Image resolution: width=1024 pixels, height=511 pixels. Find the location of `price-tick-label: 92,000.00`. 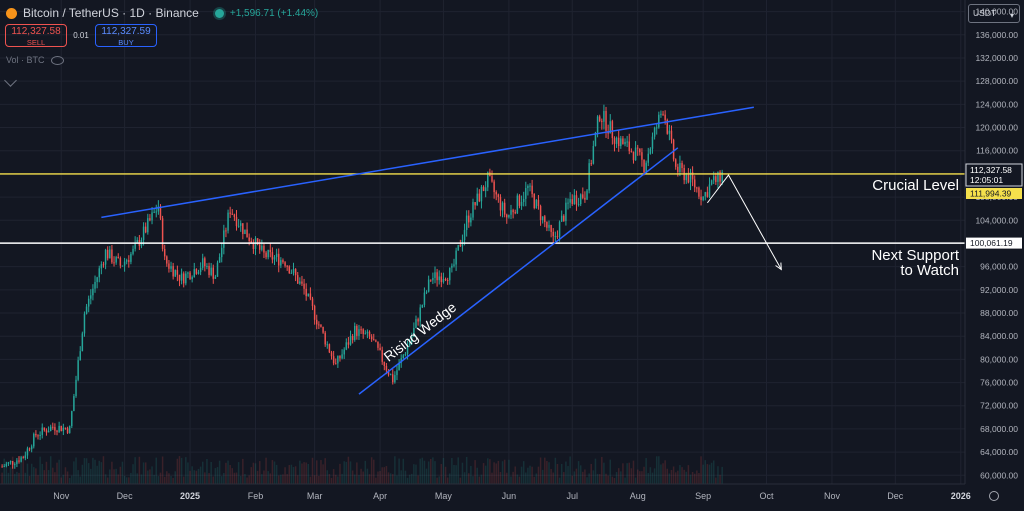

price-tick-label: 92,000.00 is located at coordinates (999, 290).